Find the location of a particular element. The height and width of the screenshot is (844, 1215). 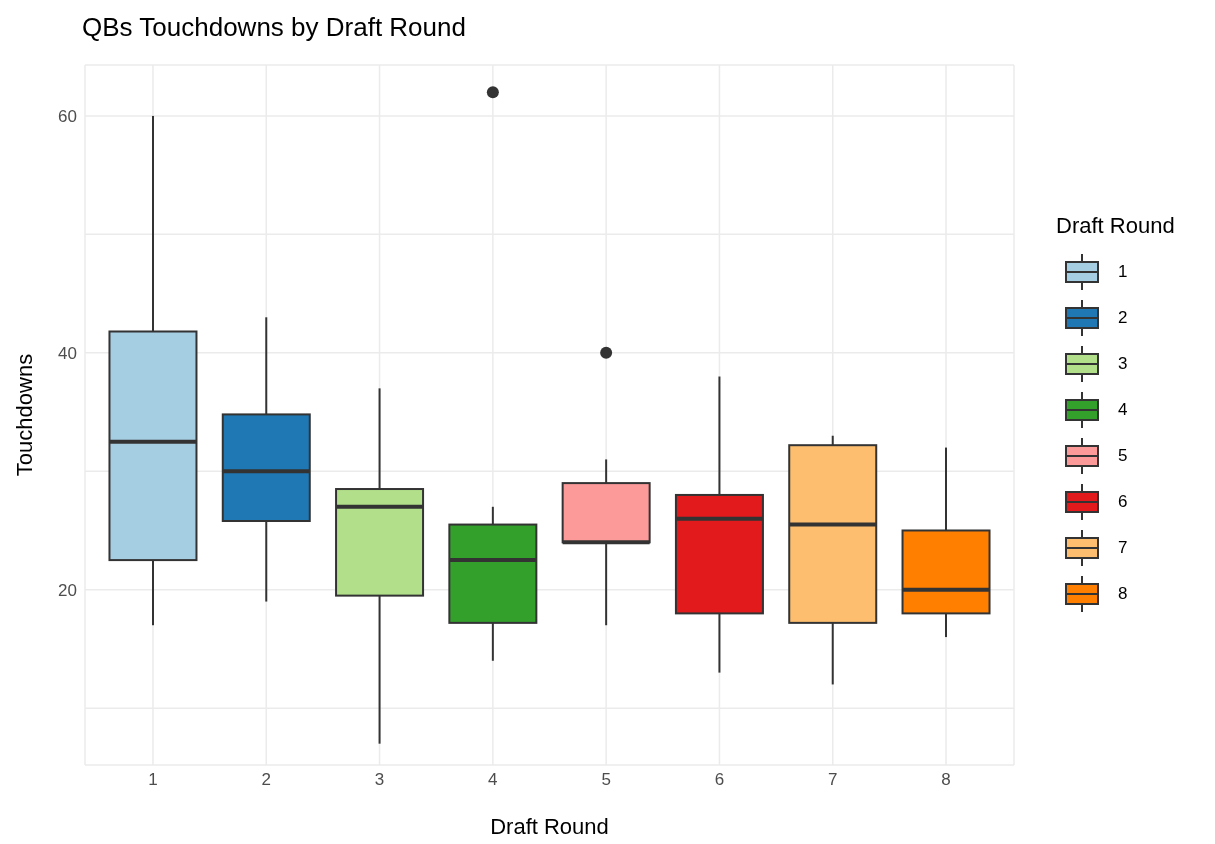

y-tick-label: 40 is located at coordinates (67, 353).